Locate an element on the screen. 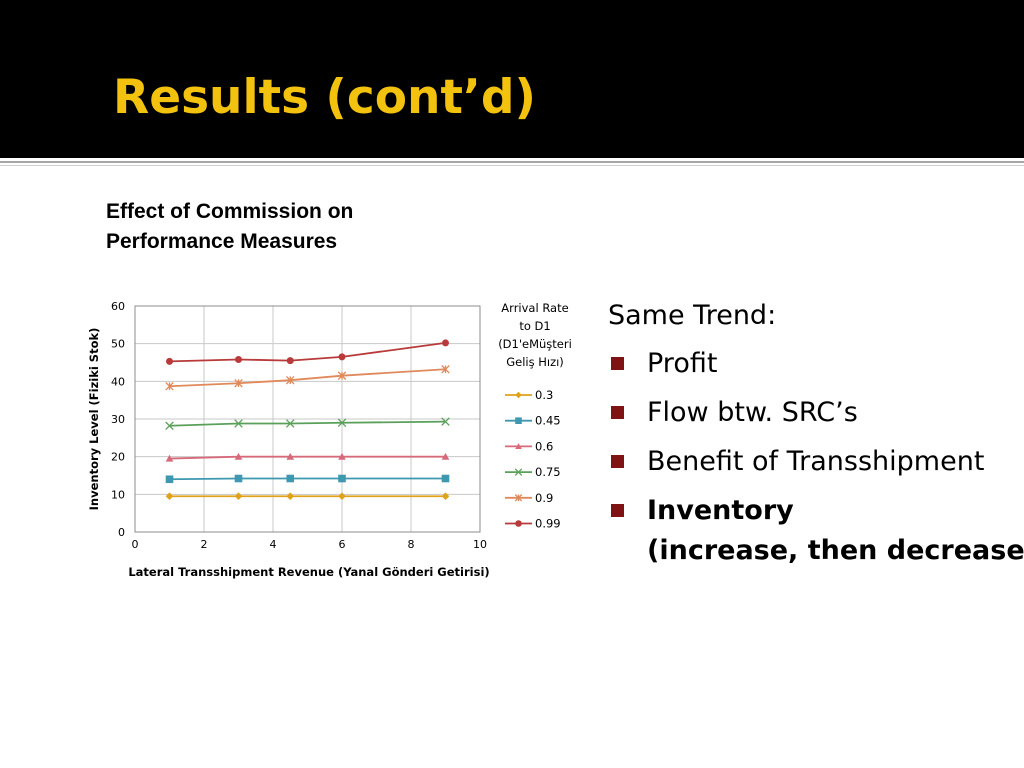 This screenshot has height=768, width=1024. plot-frame is located at coordinates (307, 419).